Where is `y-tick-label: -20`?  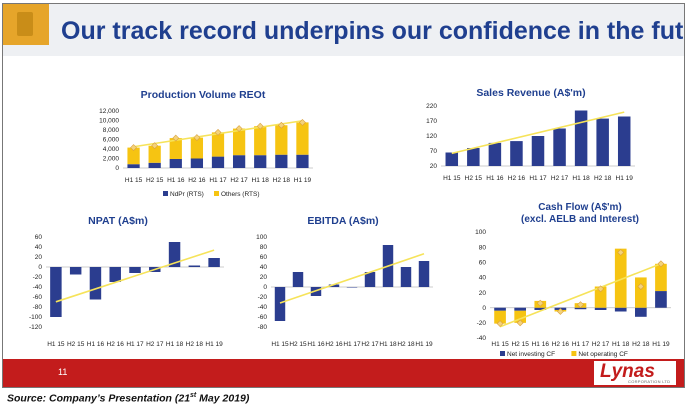
y-tick-label: -20 is located at coordinates (263, 297).